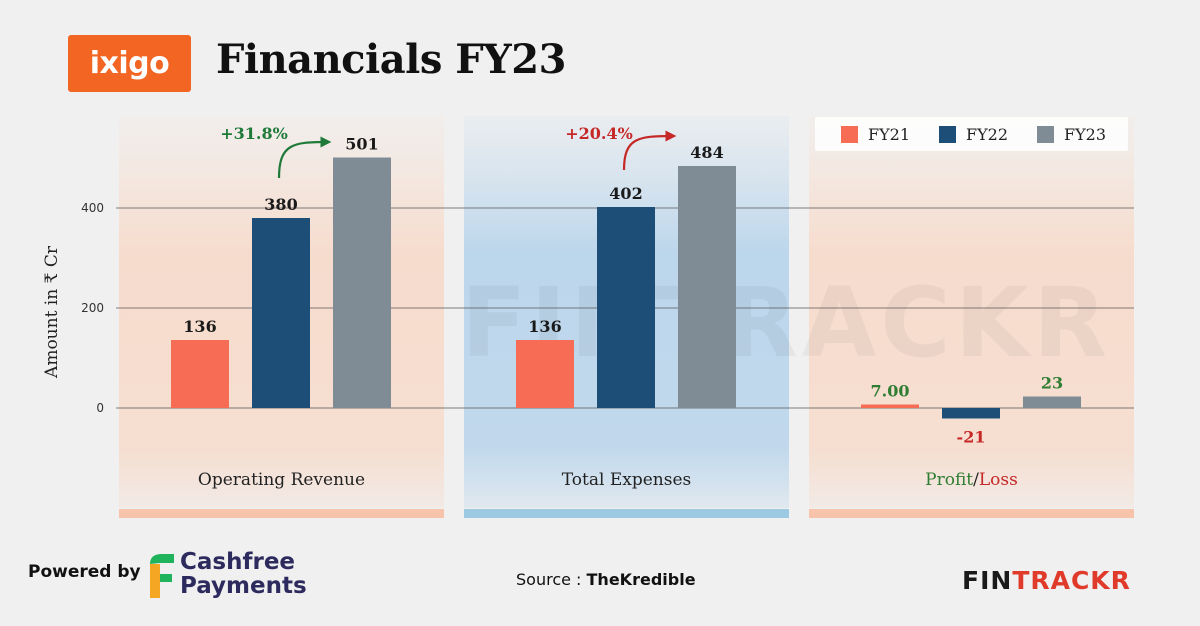  What do you see at coordinates (998, 480) in the screenshot?
I see `category-label-part: Loss` at bounding box center [998, 480].